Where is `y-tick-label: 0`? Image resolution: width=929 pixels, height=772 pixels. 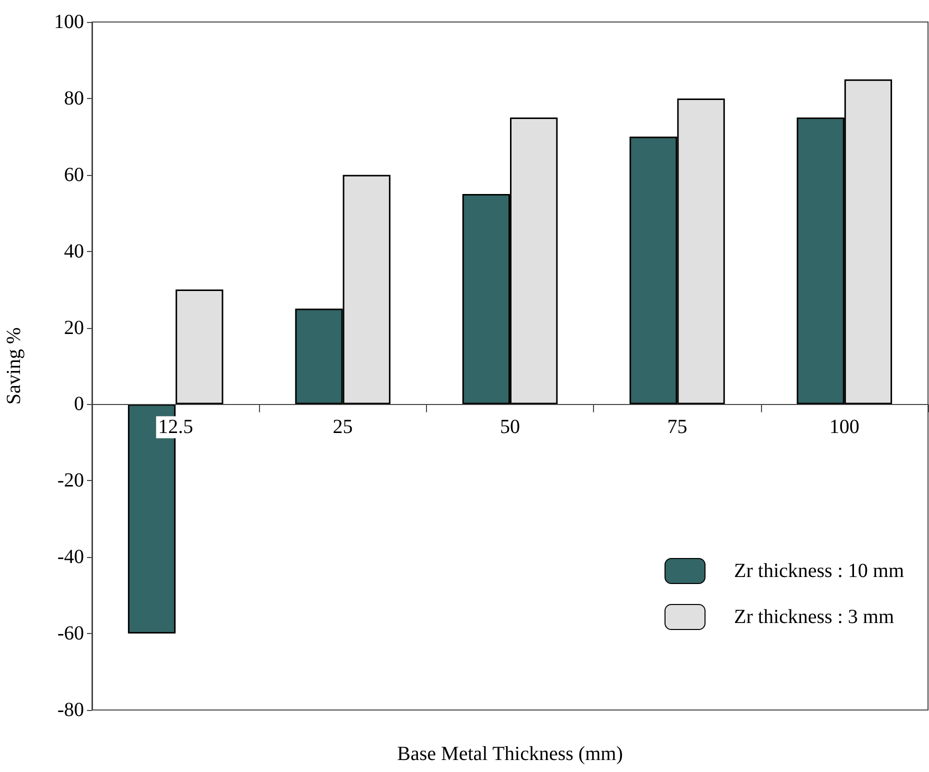
y-tick-label: 0 is located at coordinates (79, 404).